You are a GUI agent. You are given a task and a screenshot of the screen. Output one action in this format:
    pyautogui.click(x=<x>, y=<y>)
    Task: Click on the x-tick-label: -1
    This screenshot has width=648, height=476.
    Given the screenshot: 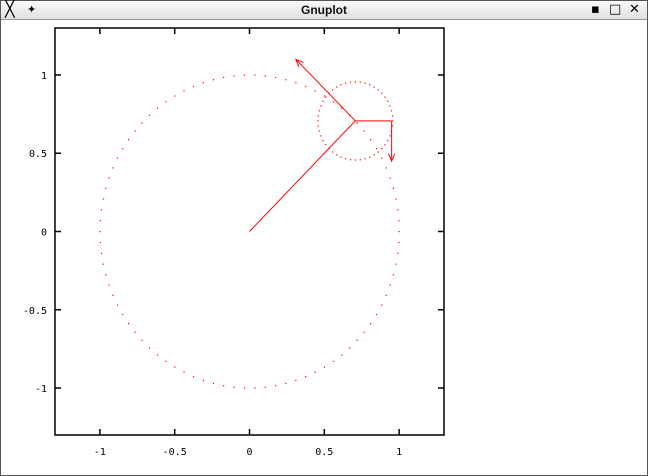 What is the action you would take?
    pyautogui.click(x=100, y=452)
    